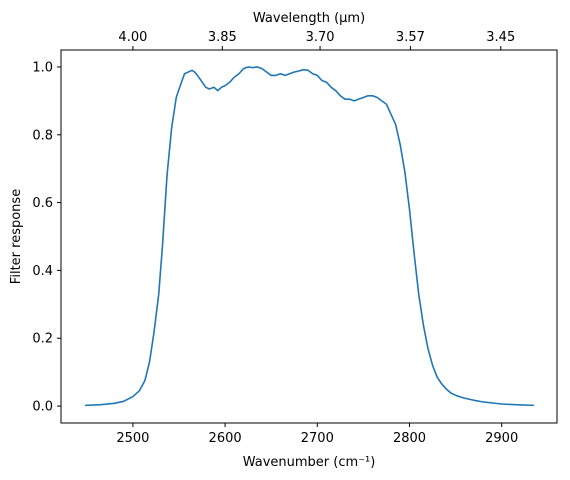 The width and height of the screenshot is (570, 480). Describe the element at coordinates (409, 438) in the screenshot. I see `x-tick-label: 2800` at that location.